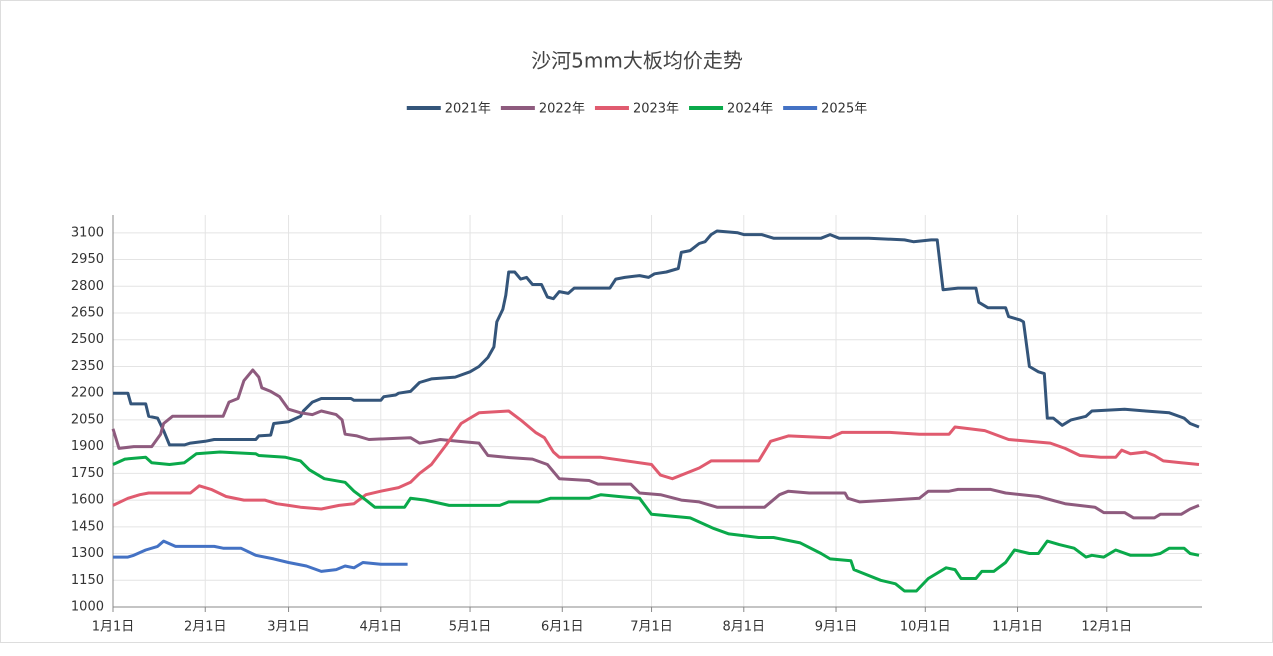 Image resolution: width=1273 pixels, height=656 pixels. Describe the element at coordinates (87, 580) in the screenshot. I see `y-tick-label: 1150` at that location.